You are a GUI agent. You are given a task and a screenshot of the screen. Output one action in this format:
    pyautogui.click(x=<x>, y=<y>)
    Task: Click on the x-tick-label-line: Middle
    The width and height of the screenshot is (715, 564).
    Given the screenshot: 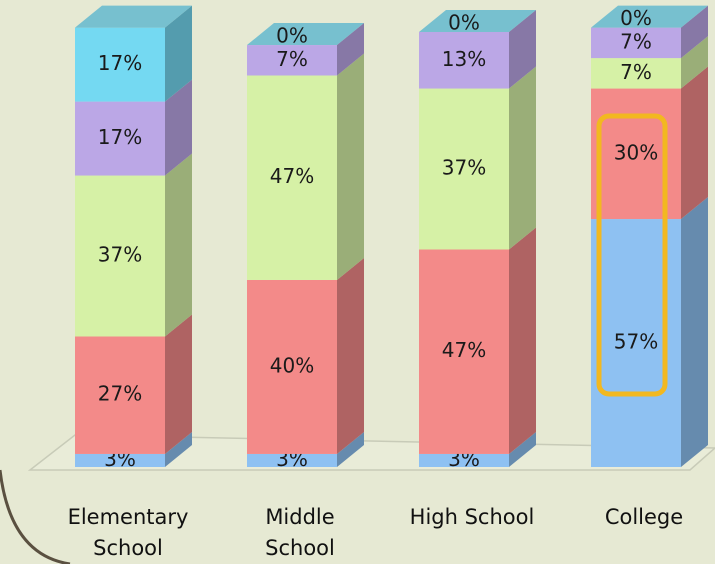 What is the action you would take?
    pyautogui.click(x=299, y=517)
    